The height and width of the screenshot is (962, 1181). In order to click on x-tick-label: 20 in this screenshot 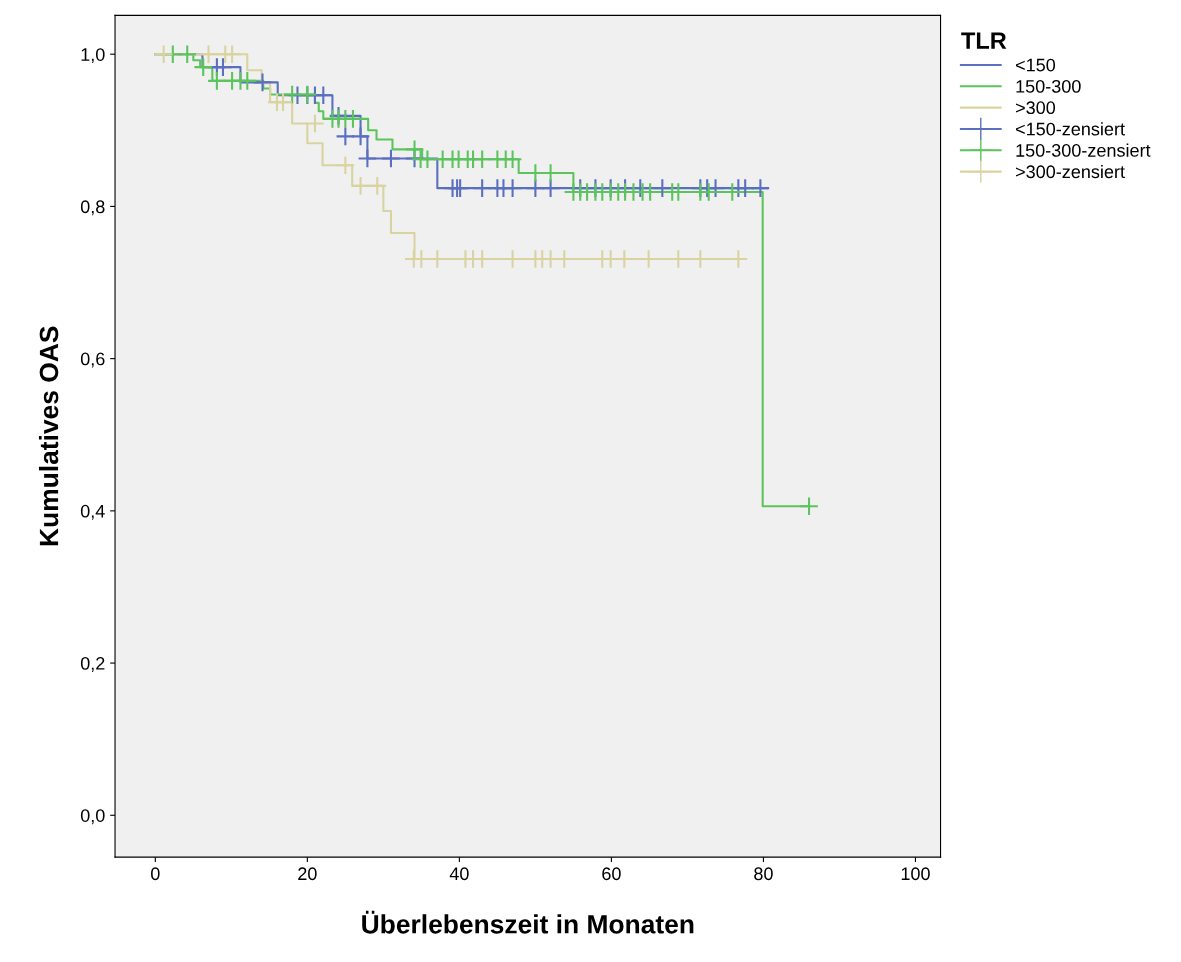, I will do `click(307, 874)`.